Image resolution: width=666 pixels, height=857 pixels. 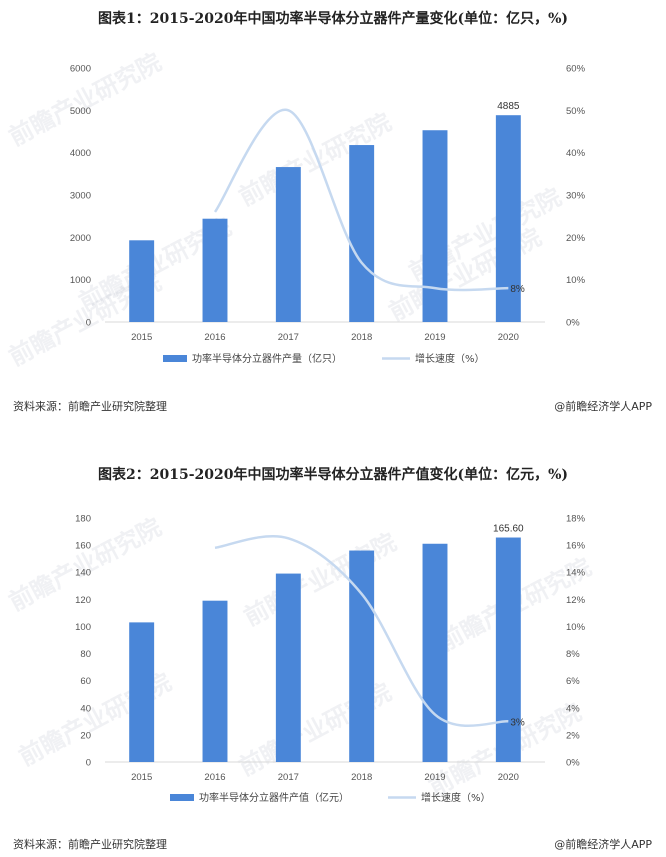 What do you see at coordinates (576, 153) in the screenshot?
I see `right-y-tick-label: 40%` at bounding box center [576, 153].